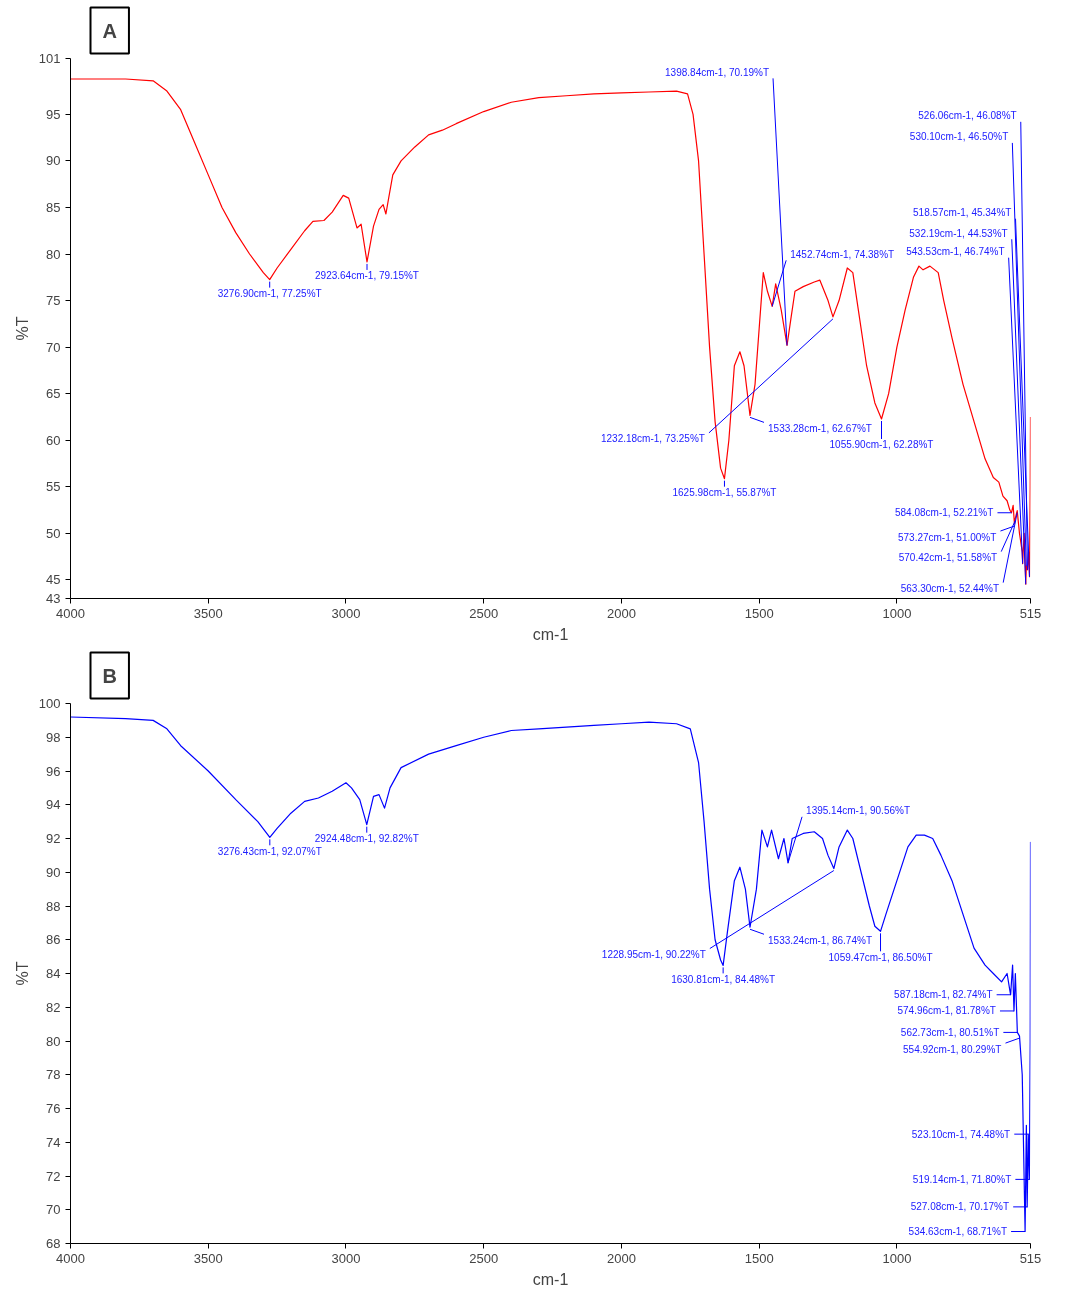 This screenshot has height=1305, width=1089. I want to click on annotation: 519.14cm-1, 71.80%T, so click(962, 1179).